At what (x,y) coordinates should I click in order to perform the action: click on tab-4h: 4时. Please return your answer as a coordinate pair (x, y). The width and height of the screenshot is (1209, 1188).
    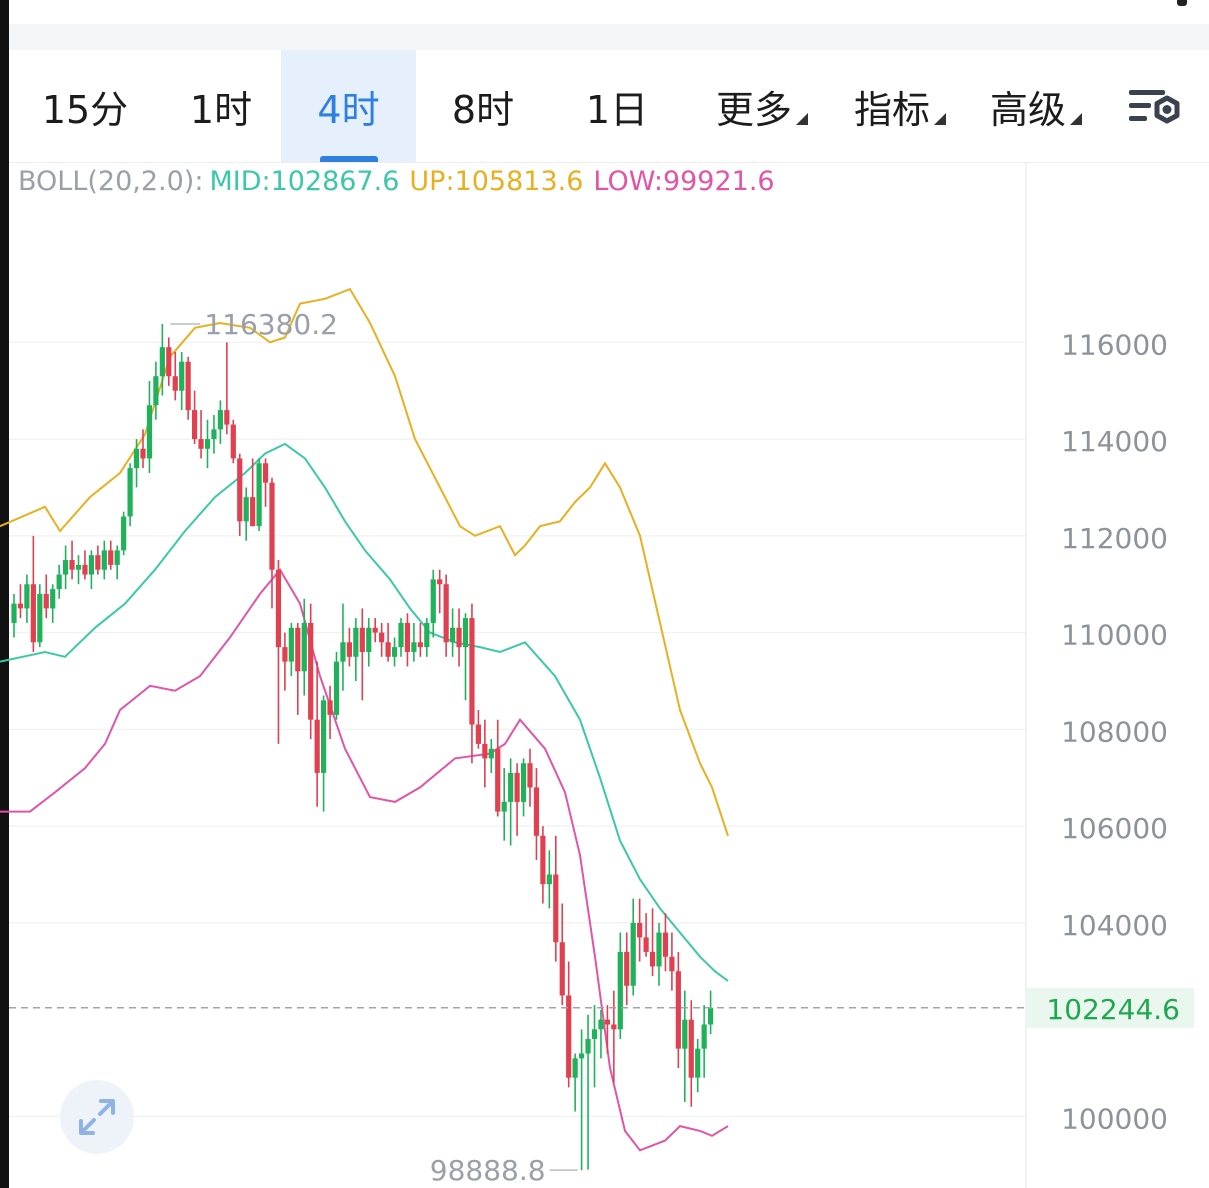
    Looking at the image, I should click on (348, 106).